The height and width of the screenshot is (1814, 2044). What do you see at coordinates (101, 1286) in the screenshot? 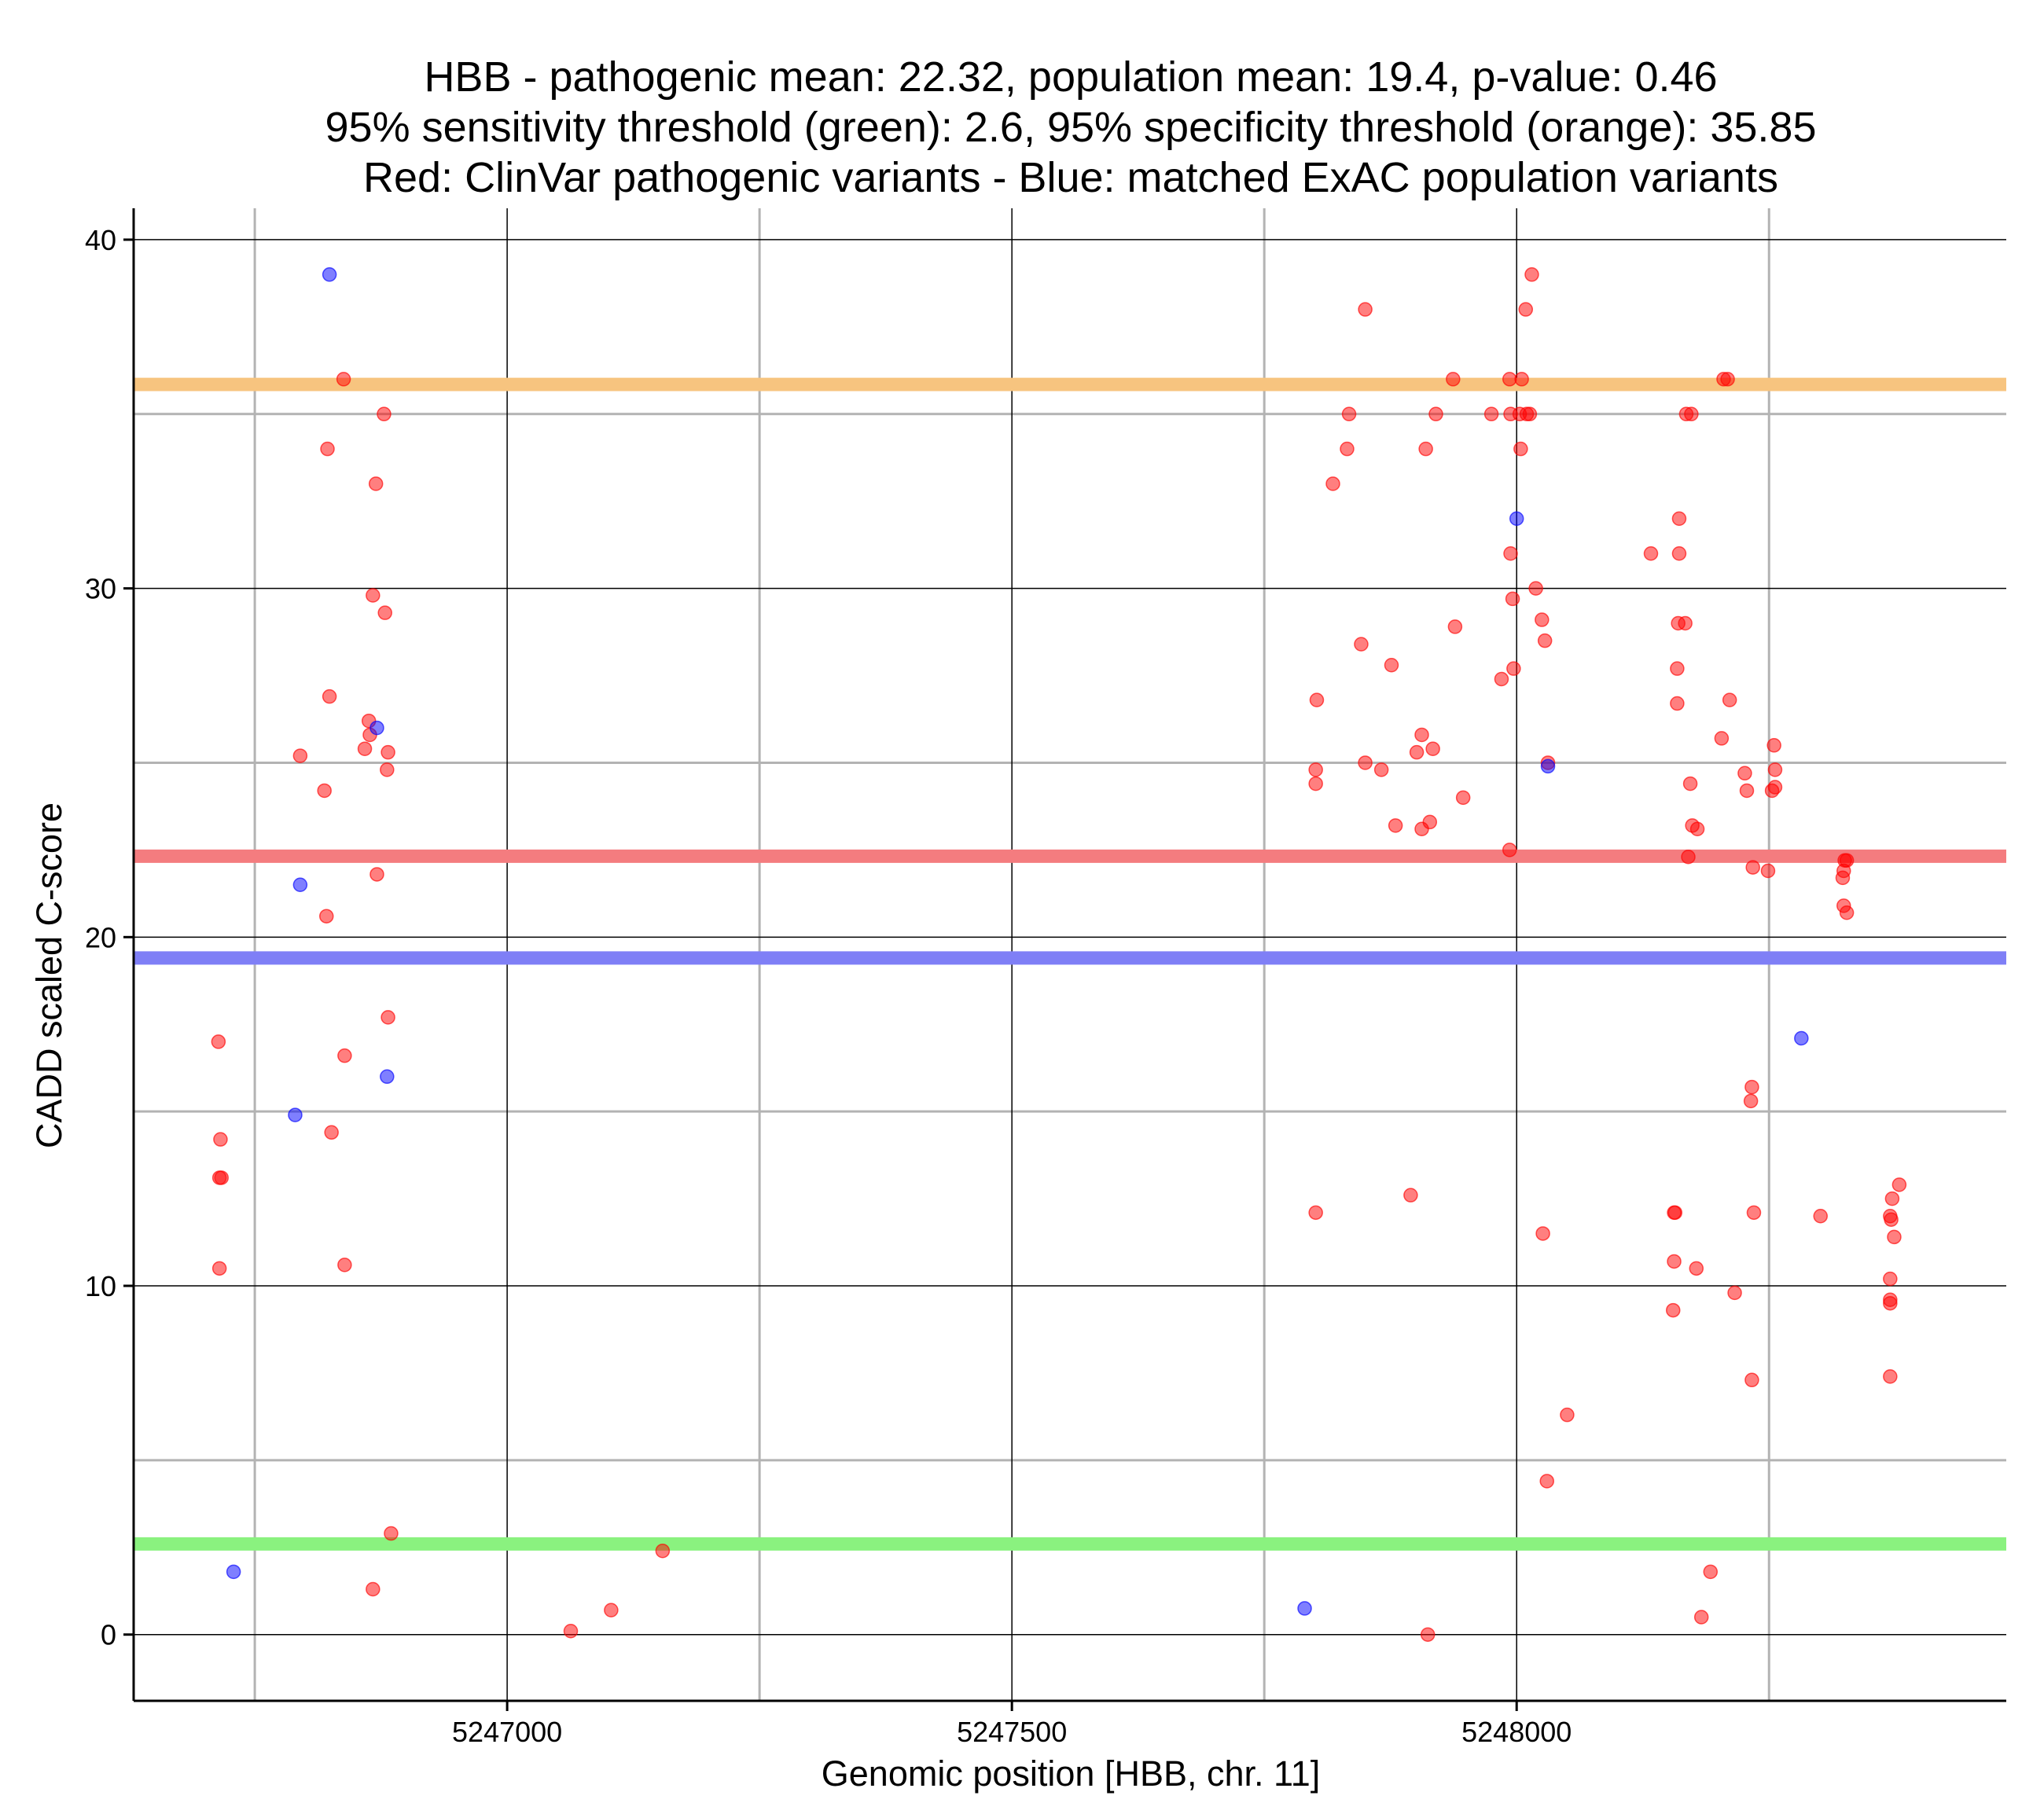
I see `y-tick-label: 10` at bounding box center [101, 1286].